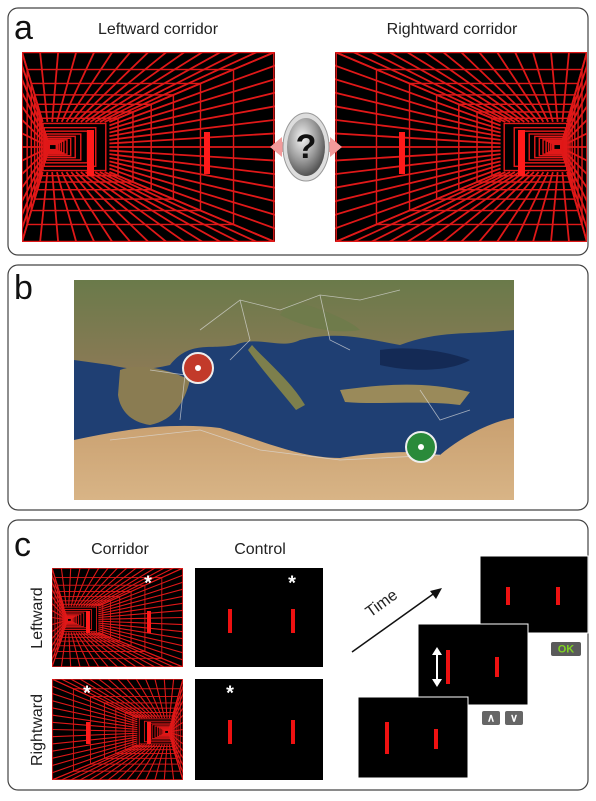 The height and width of the screenshot is (801, 596). Describe the element at coordinates (23, 288) in the screenshot. I see `panel-label: b` at that location.